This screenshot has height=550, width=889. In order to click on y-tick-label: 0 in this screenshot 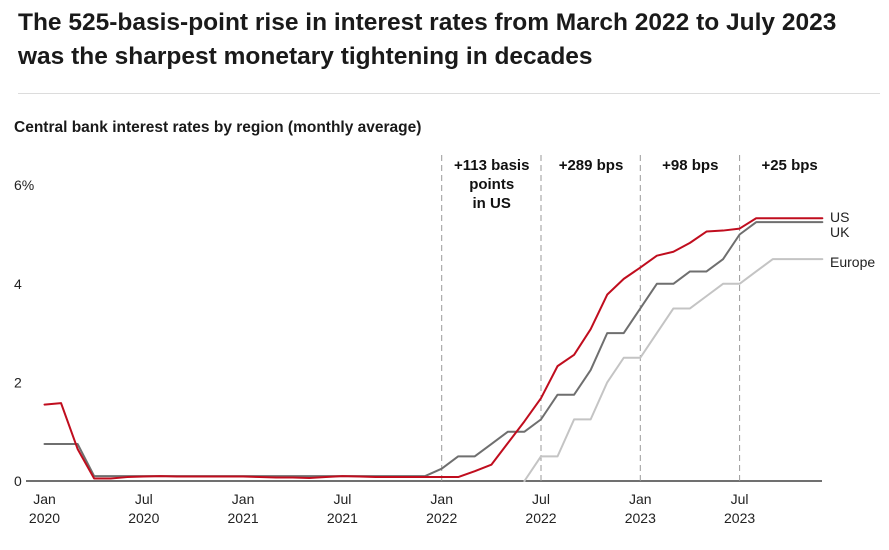, I will do `click(18, 481)`.